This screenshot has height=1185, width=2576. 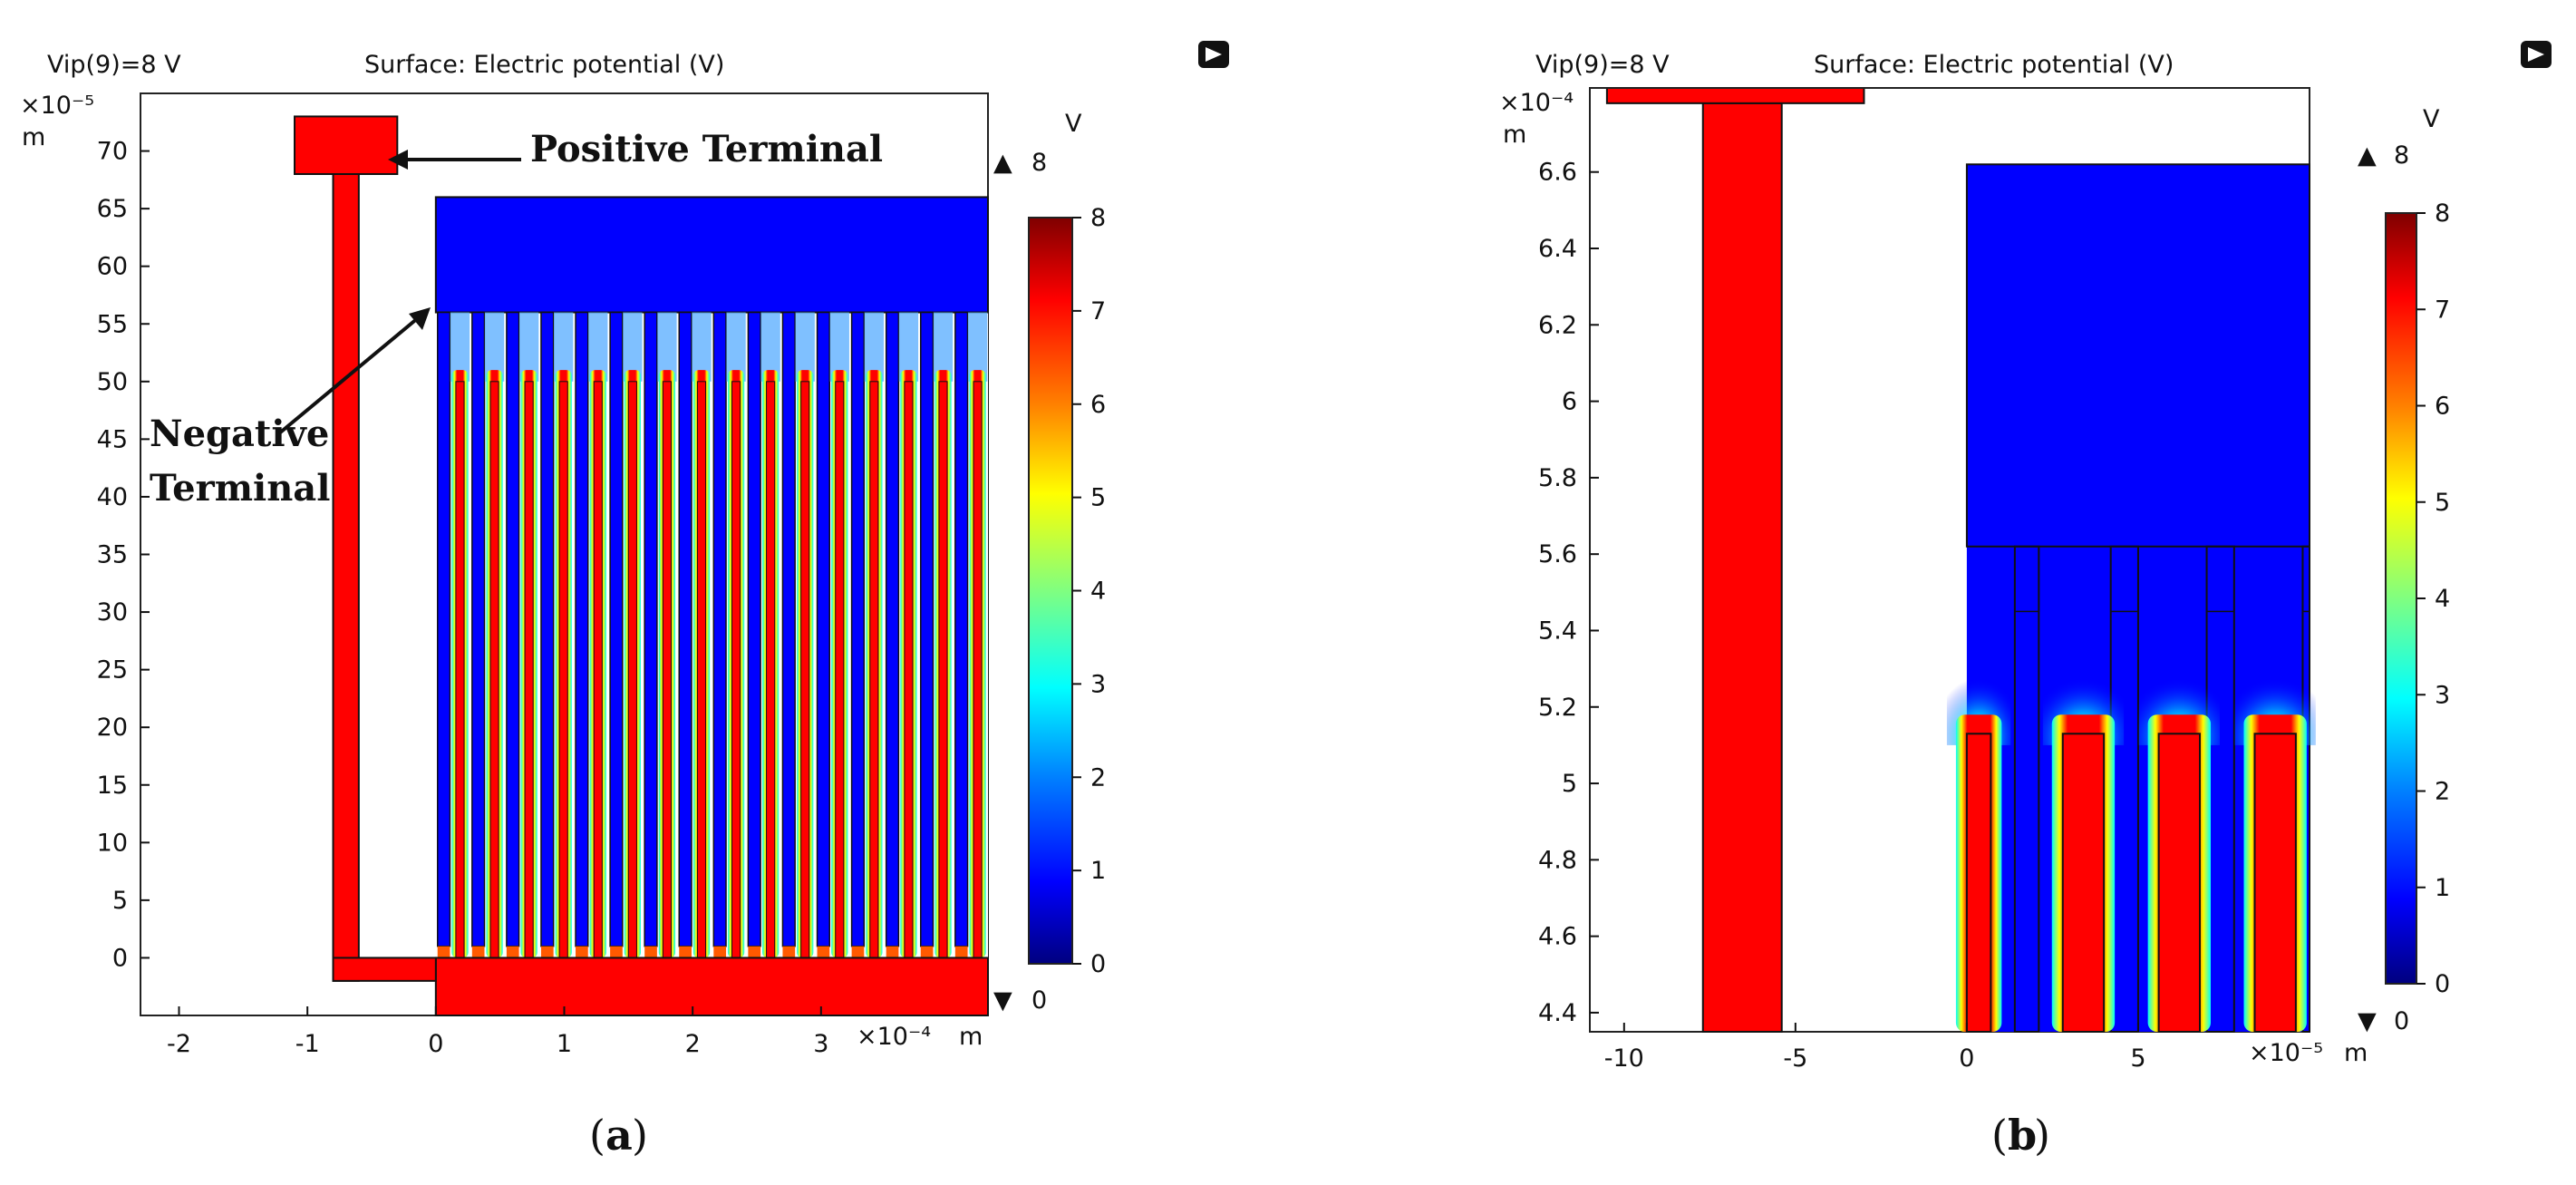 I want to click on x-tick-label: 3, so click(x=820, y=1044).